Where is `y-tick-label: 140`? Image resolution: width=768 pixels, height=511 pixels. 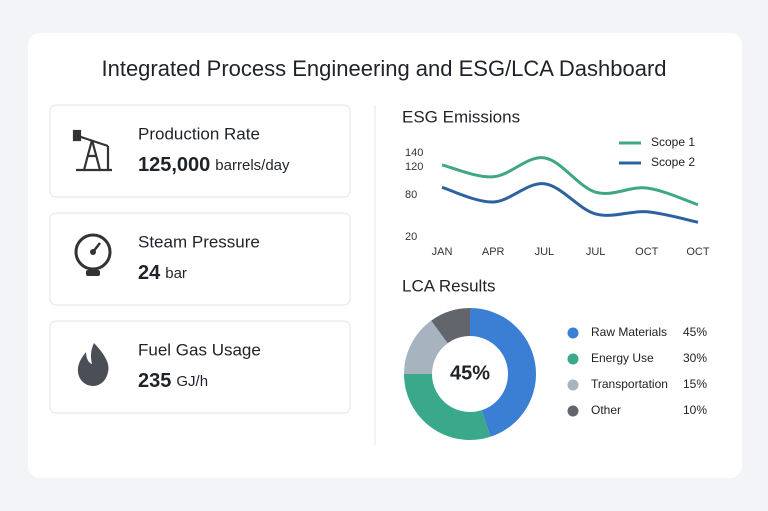 y-tick-label: 140 is located at coordinates (414, 153).